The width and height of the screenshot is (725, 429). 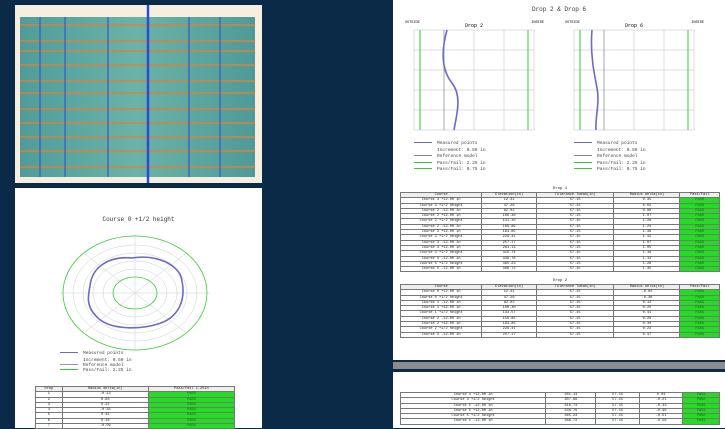 I want to click on measured-profile, so click(x=135, y=292).